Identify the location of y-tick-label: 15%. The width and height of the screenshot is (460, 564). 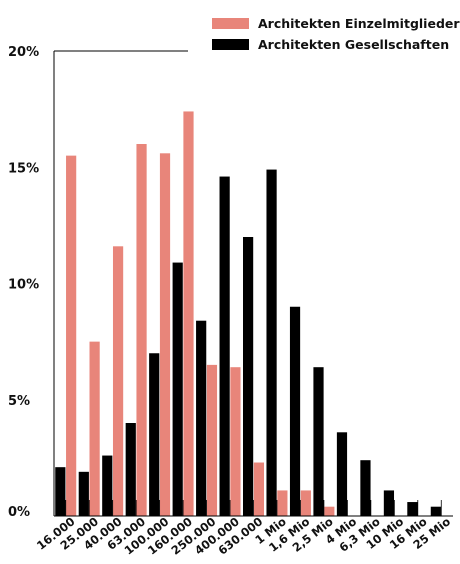
(23, 168).